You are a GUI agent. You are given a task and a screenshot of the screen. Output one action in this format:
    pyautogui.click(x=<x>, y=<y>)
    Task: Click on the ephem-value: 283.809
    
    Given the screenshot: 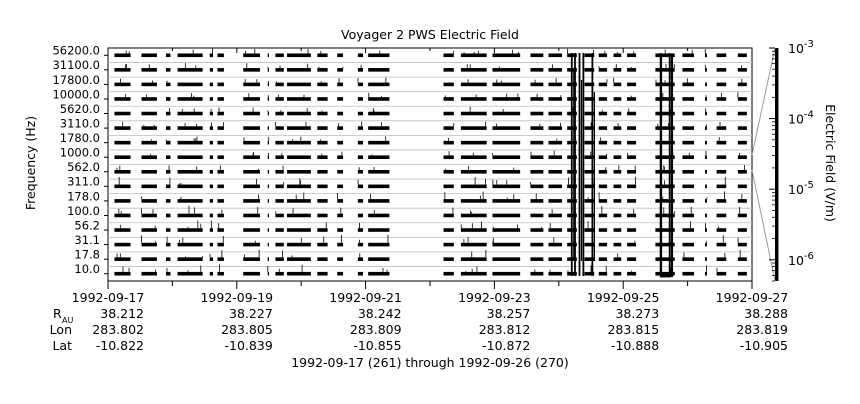 What is the action you would take?
    pyautogui.click(x=376, y=329)
    